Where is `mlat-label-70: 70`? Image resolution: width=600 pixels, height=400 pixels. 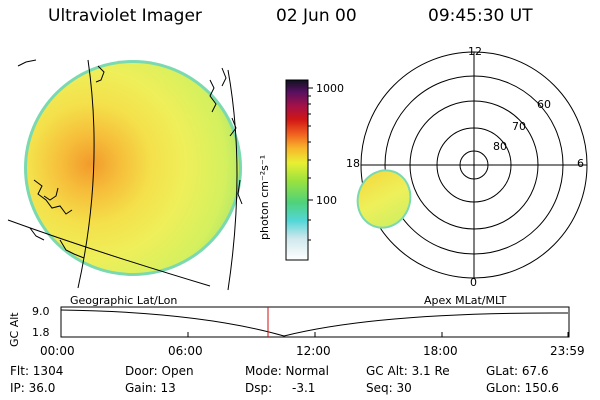 mlat-label-70: 70 is located at coordinates (519, 126).